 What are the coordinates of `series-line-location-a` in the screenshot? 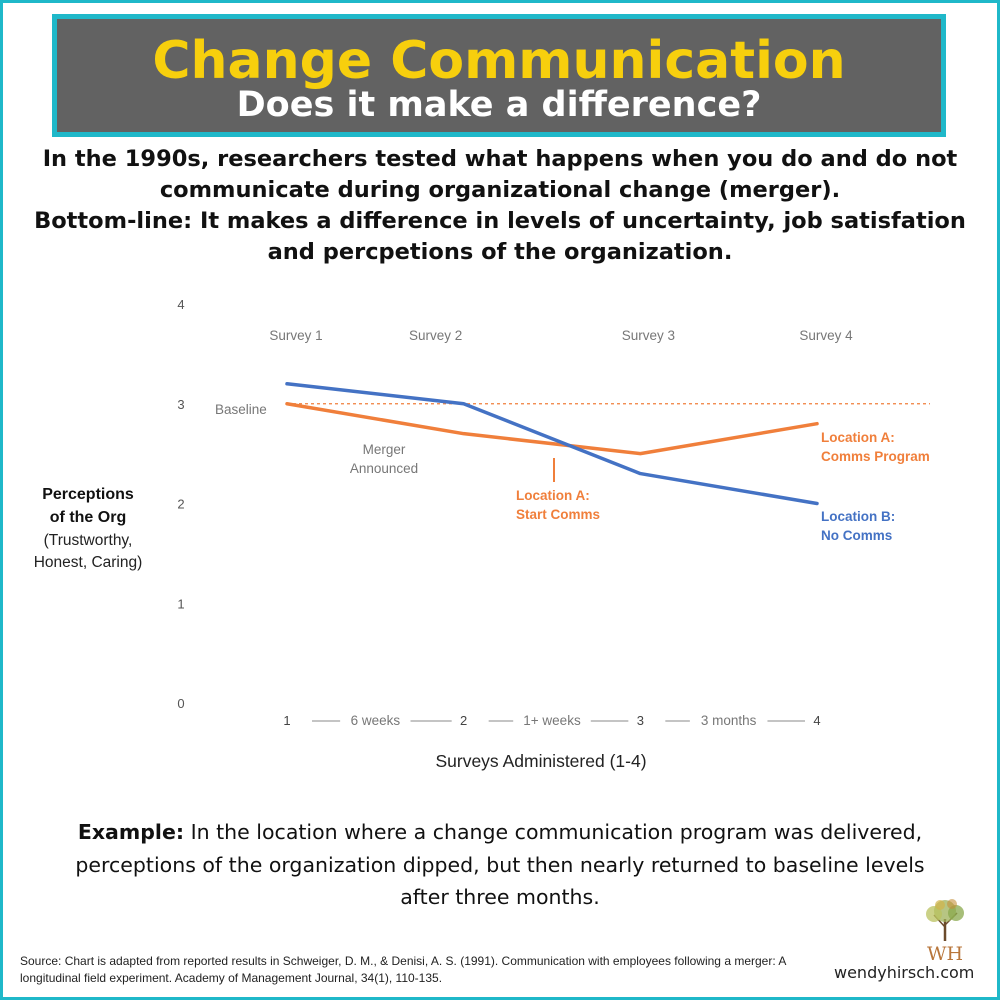 It's located at (552, 429).